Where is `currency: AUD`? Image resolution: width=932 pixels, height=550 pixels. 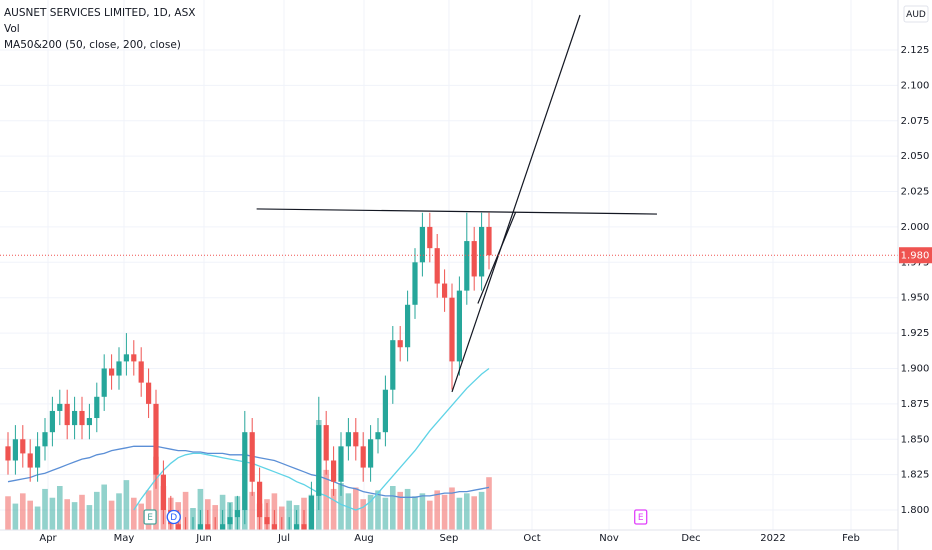 currency: AUD is located at coordinates (916, 15).